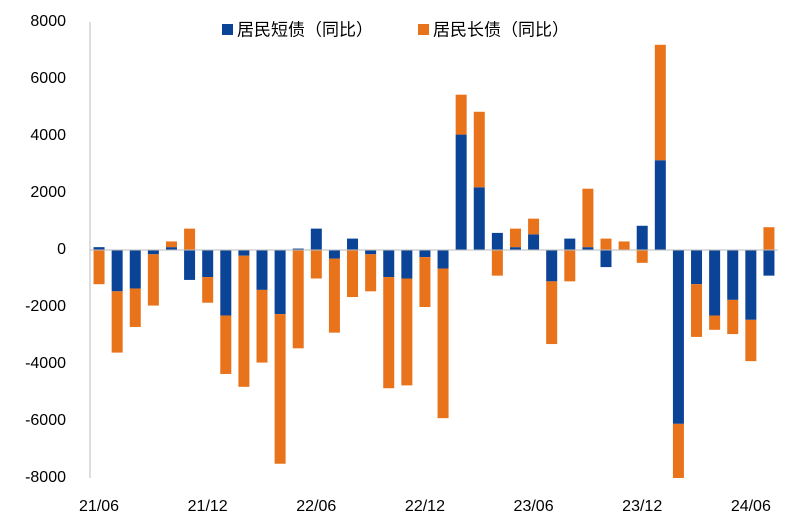  I want to click on y-tick-label: -4000, so click(45, 363).